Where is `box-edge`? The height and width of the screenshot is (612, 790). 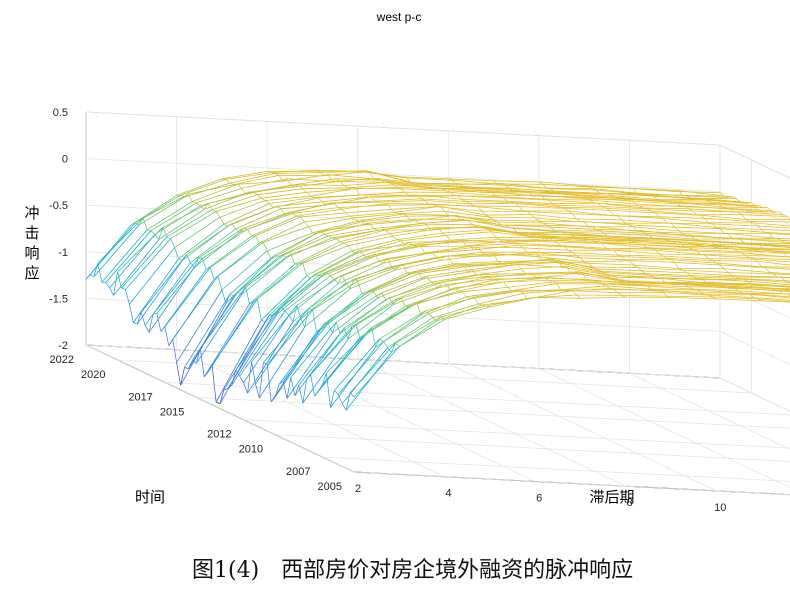 box-edge is located at coordinates (754, 394).